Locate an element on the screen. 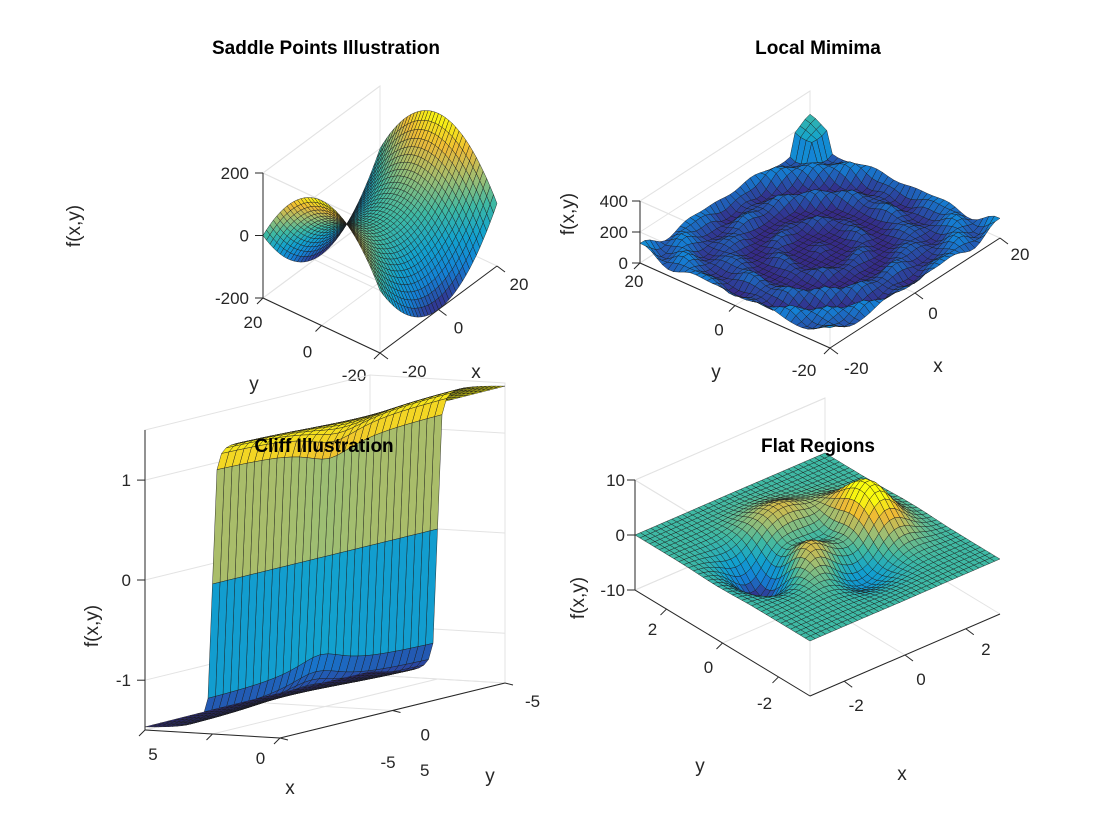 Image resolution: width=1120 pixels, height=840 pixels. panel-title: Flat Regions is located at coordinates (818, 446).